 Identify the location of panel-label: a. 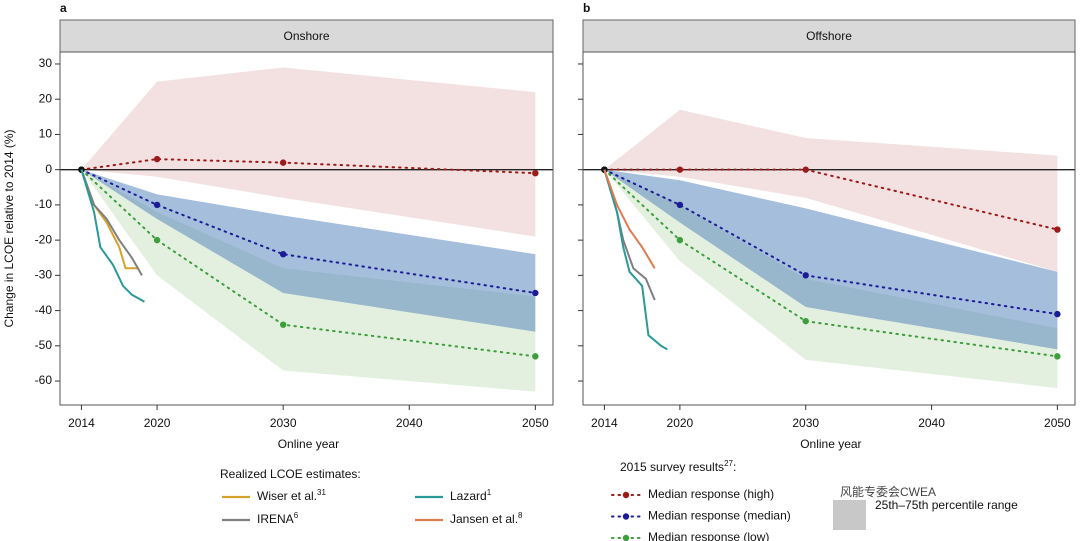
(63, 8).